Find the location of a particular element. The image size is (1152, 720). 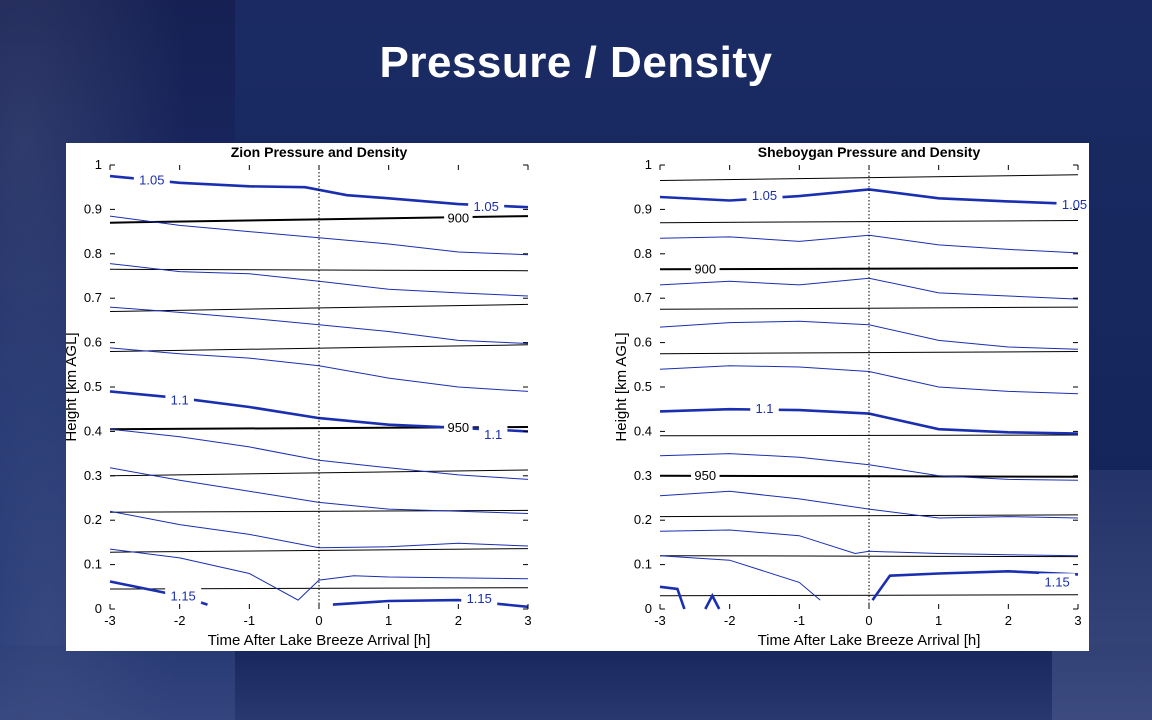

chart-title: Zion Pressure and Density is located at coordinates (319, 152).